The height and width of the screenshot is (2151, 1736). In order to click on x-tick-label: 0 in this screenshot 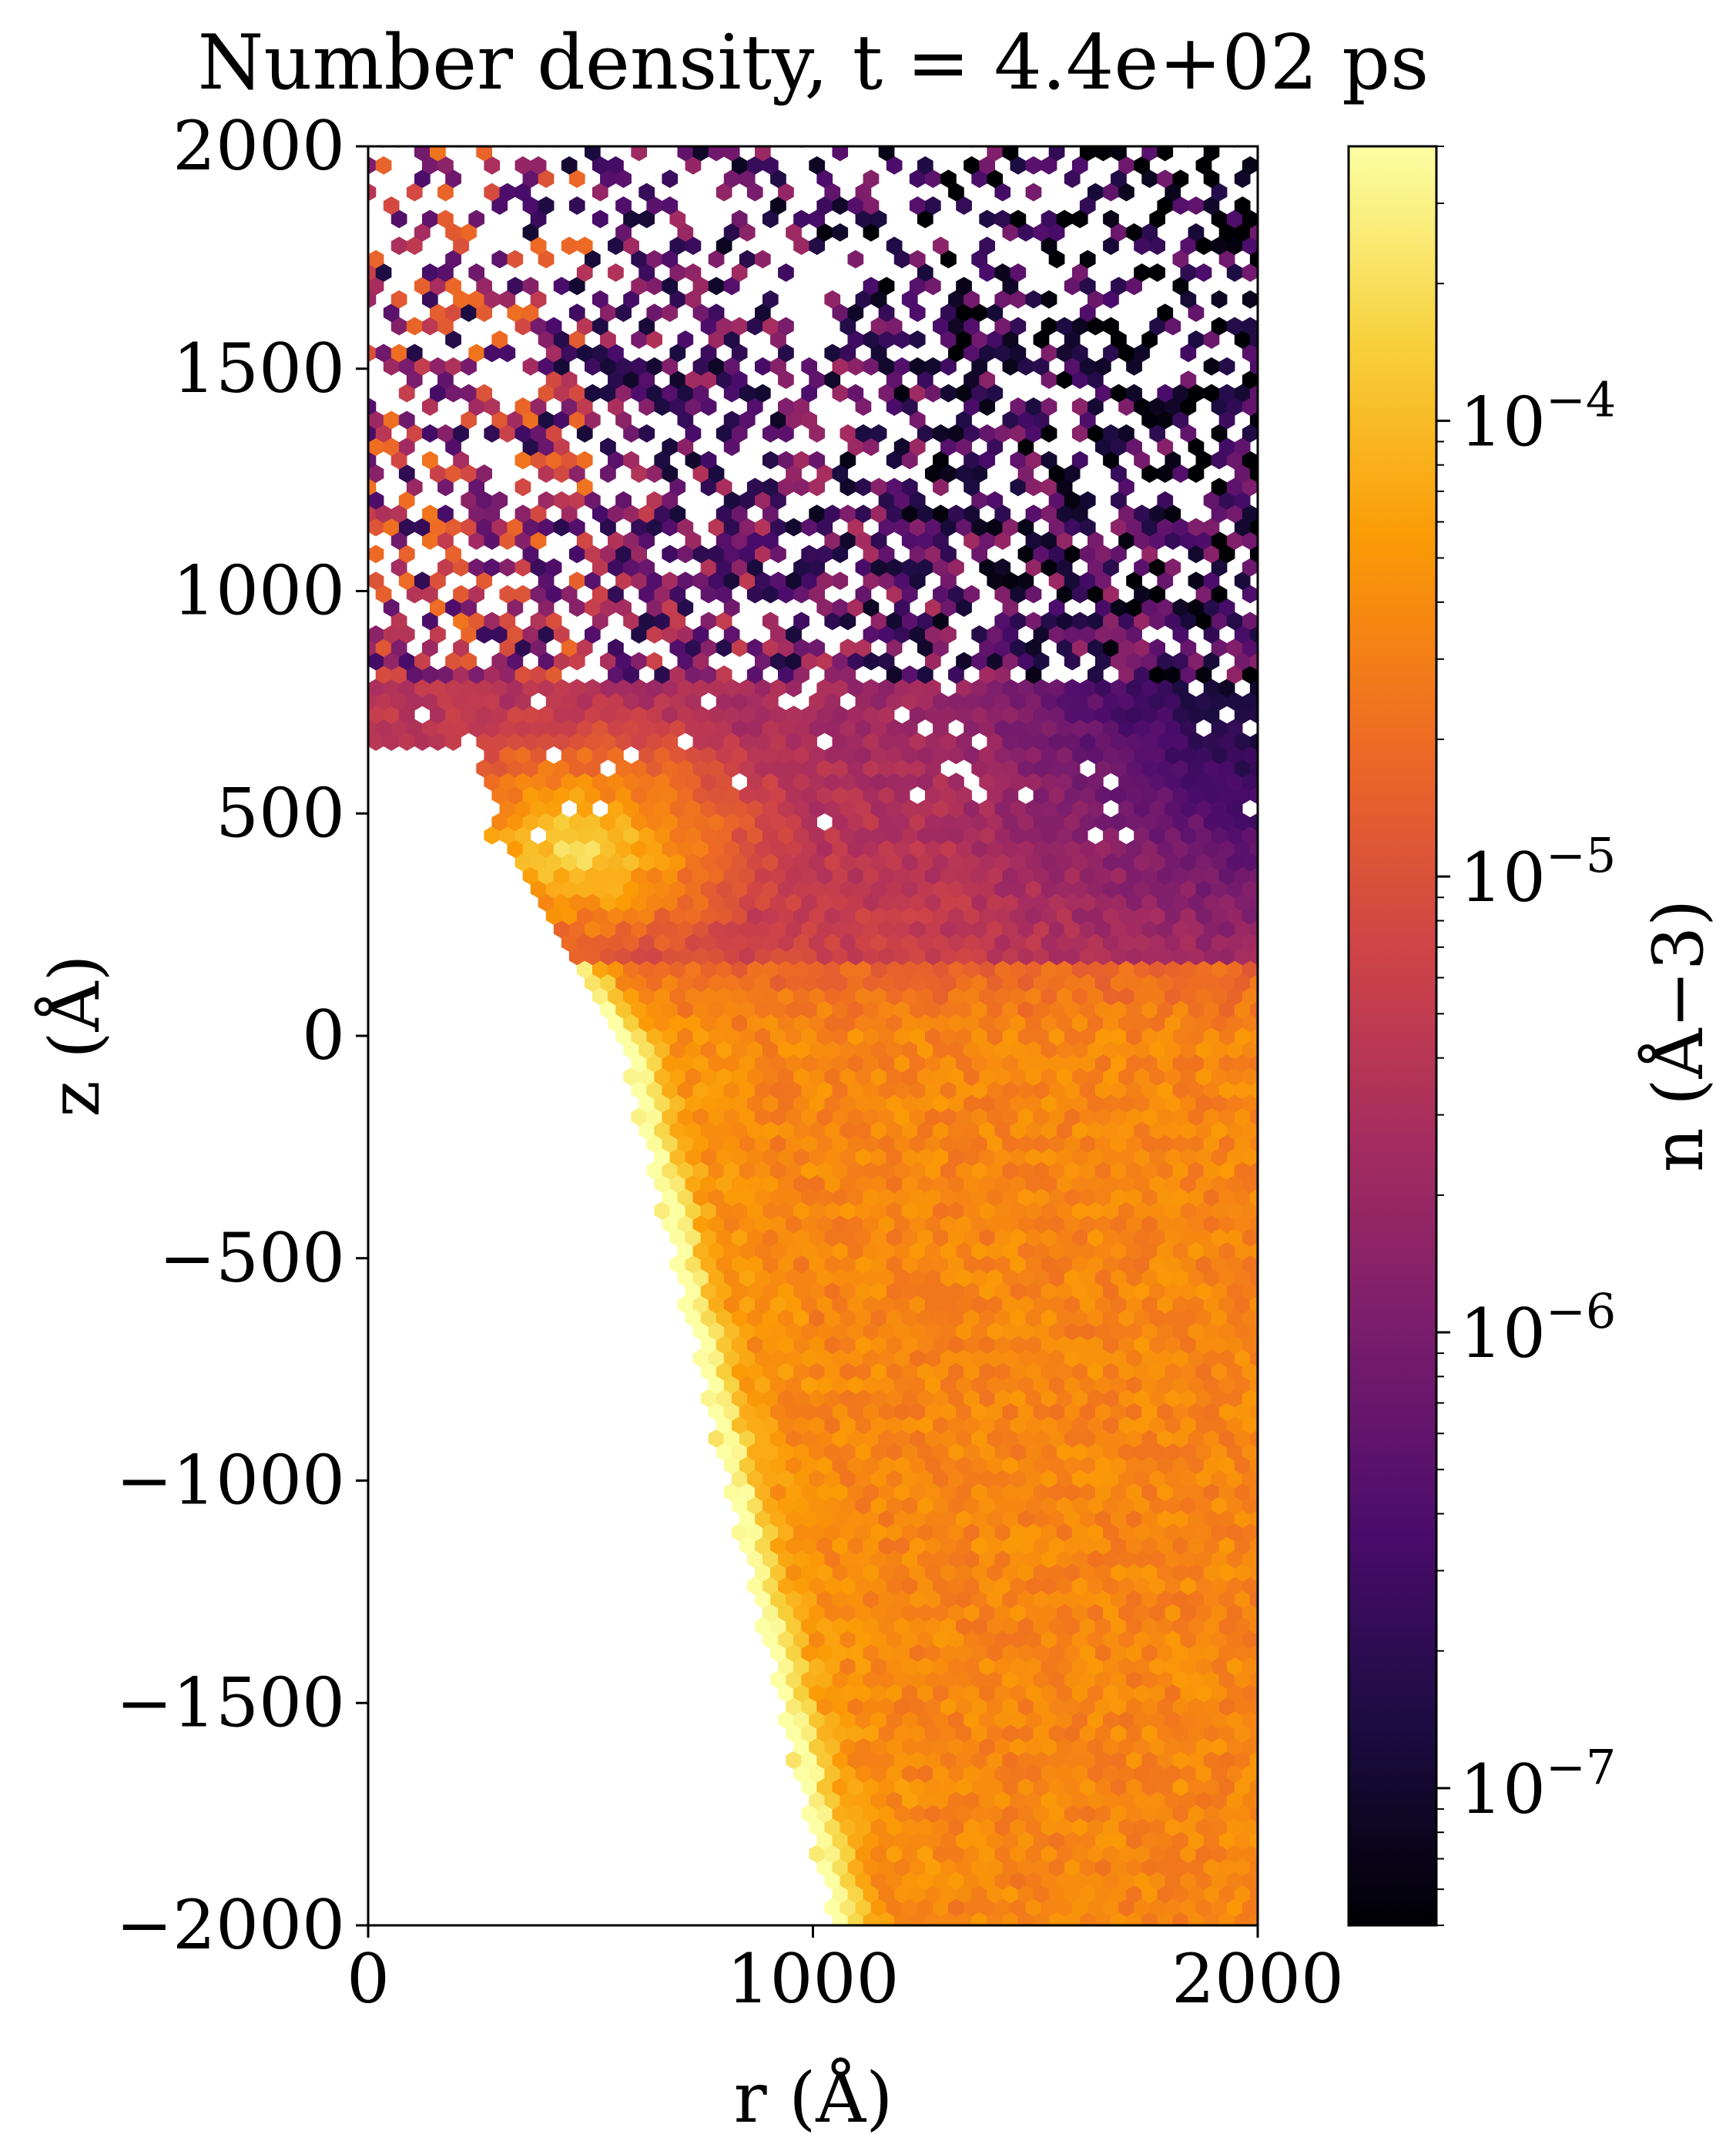, I will do `click(368, 1979)`.